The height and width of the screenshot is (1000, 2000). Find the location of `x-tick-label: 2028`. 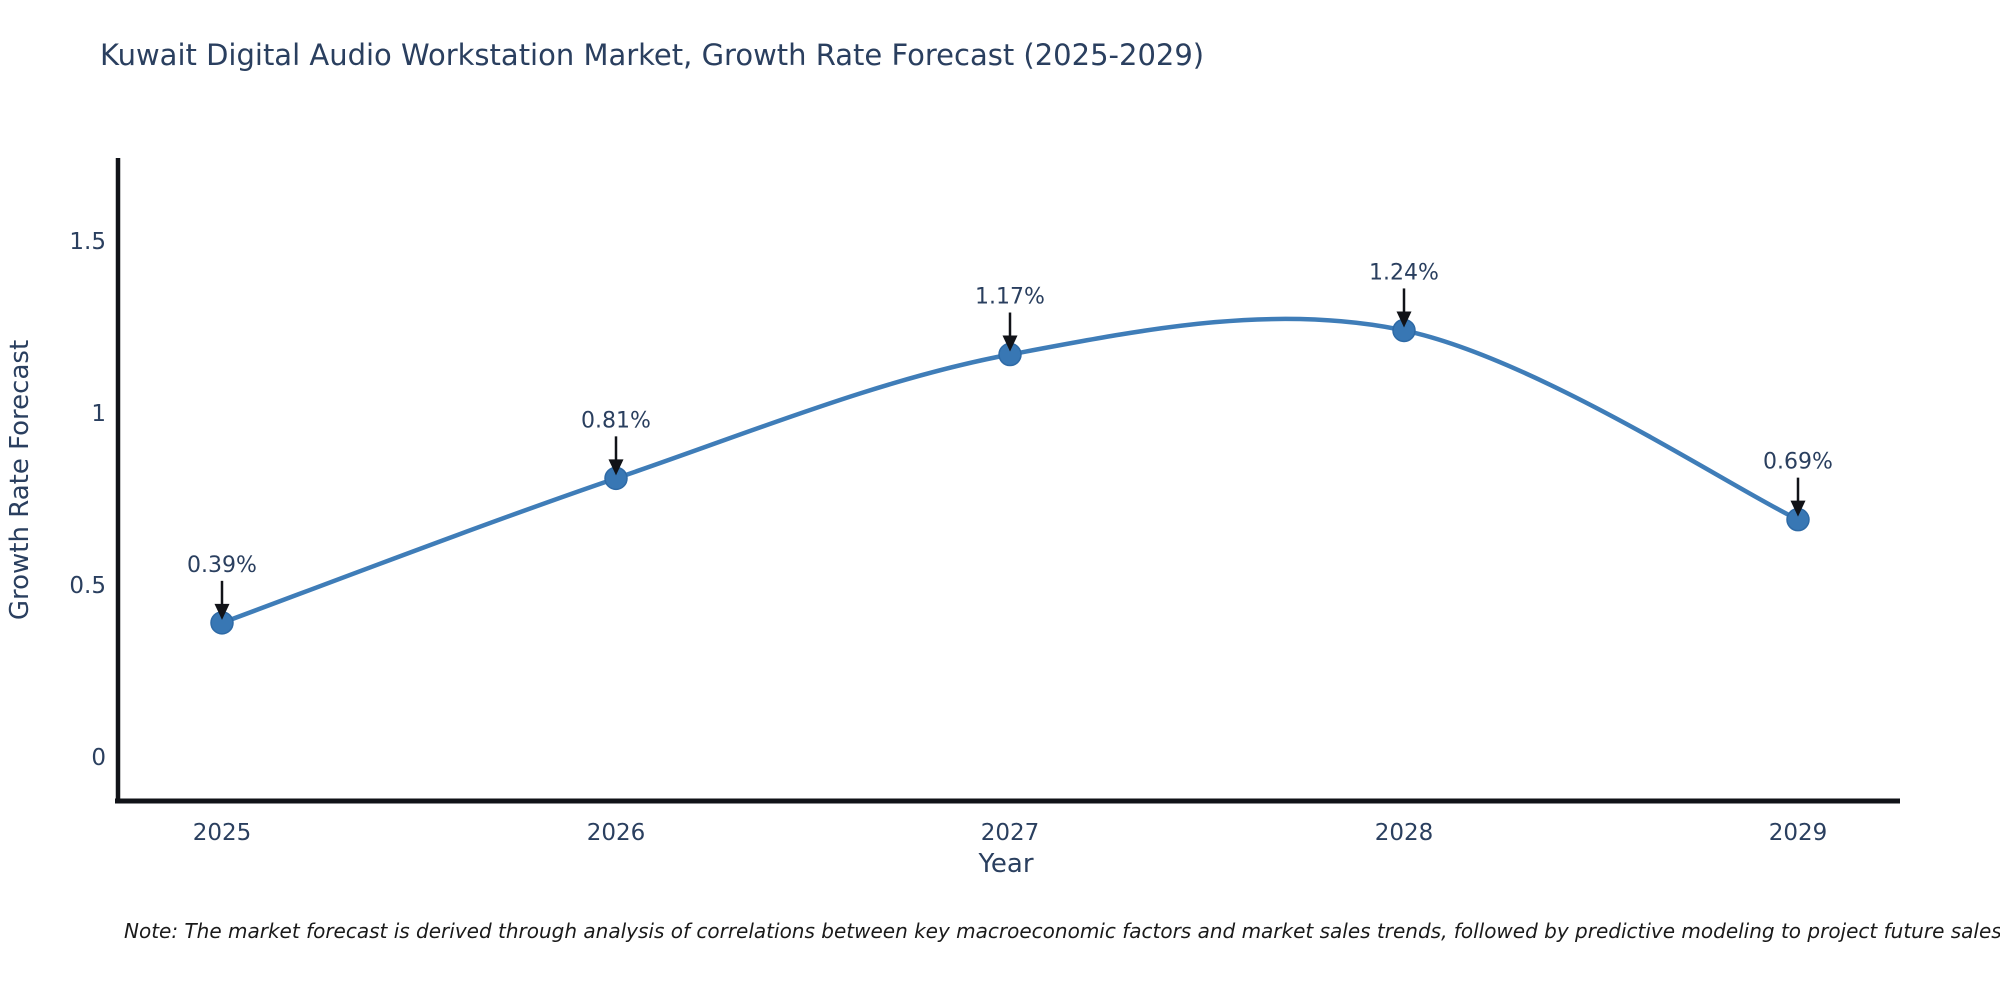

x-tick-label: 2028 is located at coordinates (1404, 833).